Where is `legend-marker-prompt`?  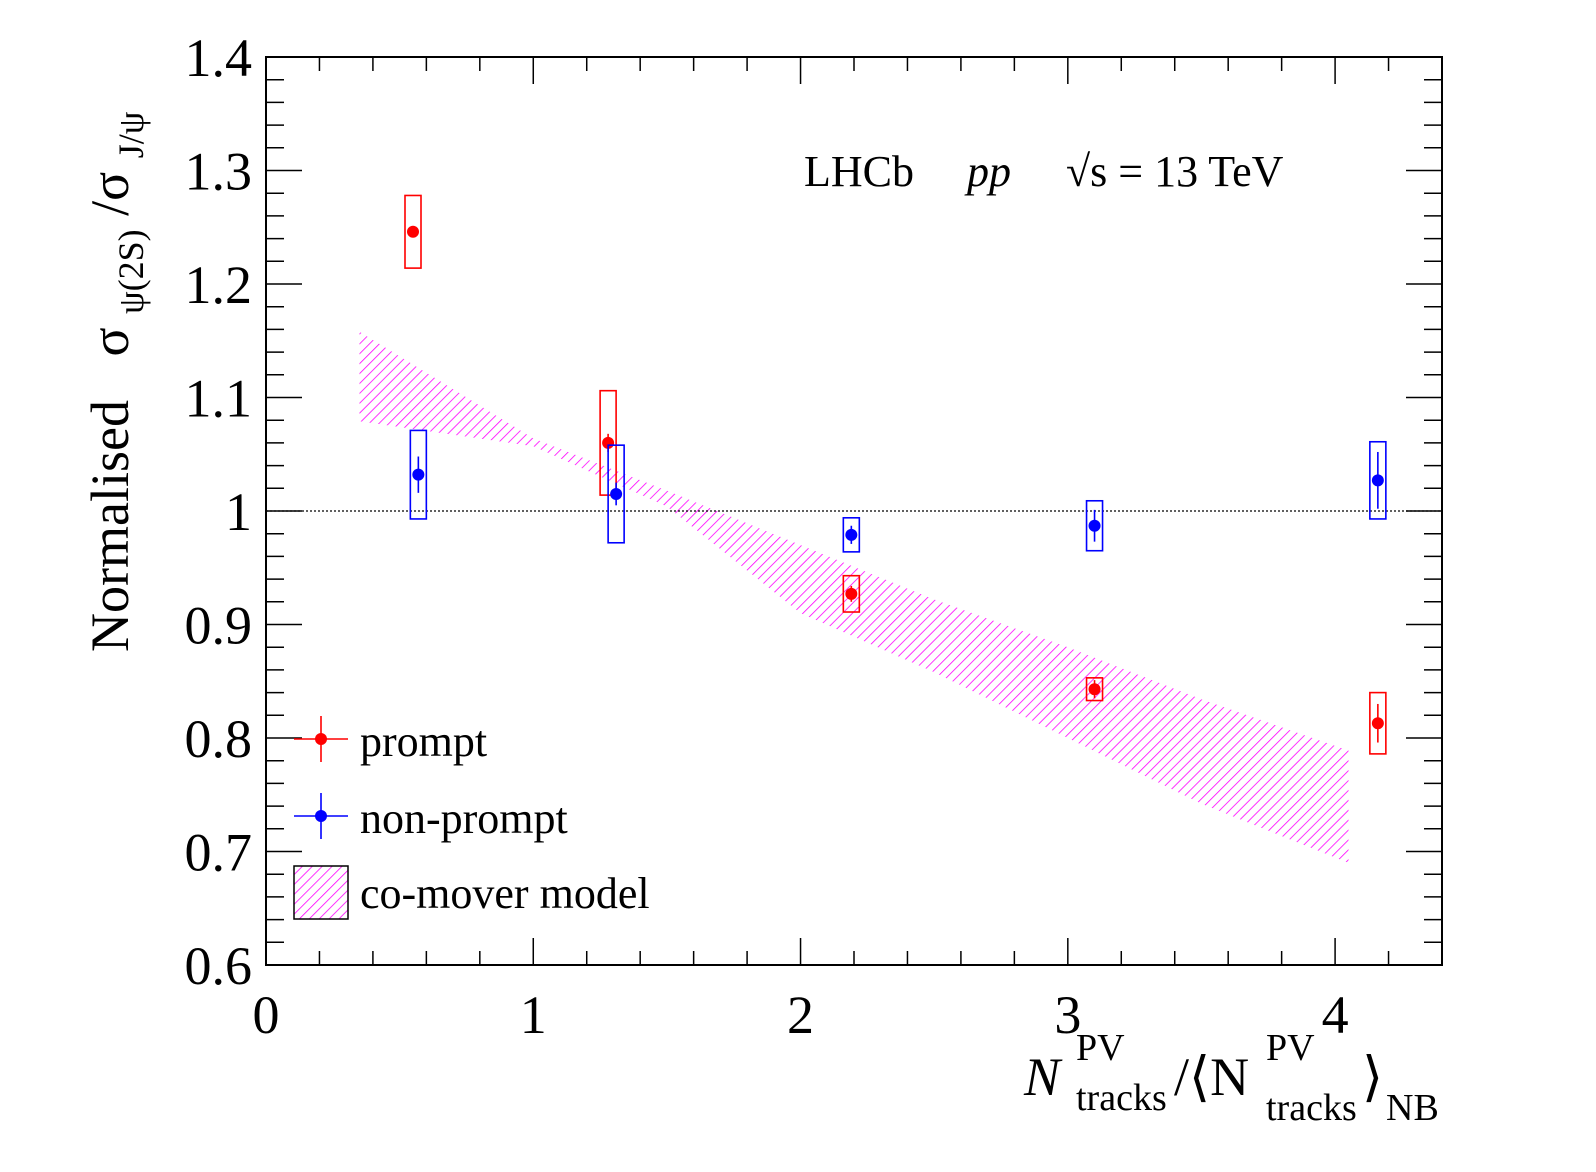 legend-marker-prompt is located at coordinates (321, 739).